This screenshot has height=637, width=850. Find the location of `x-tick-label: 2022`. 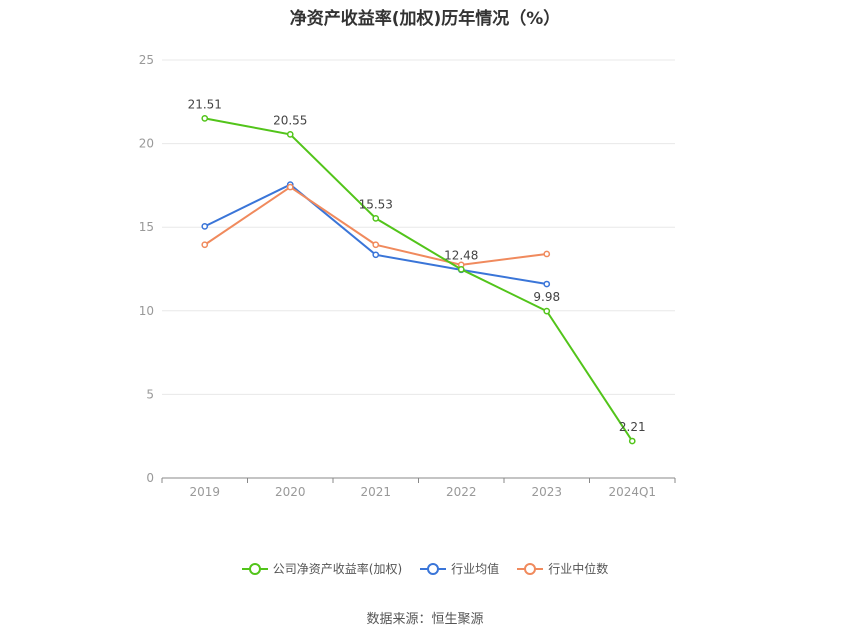

x-tick-label: 2022 is located at coordinates (461, 492).